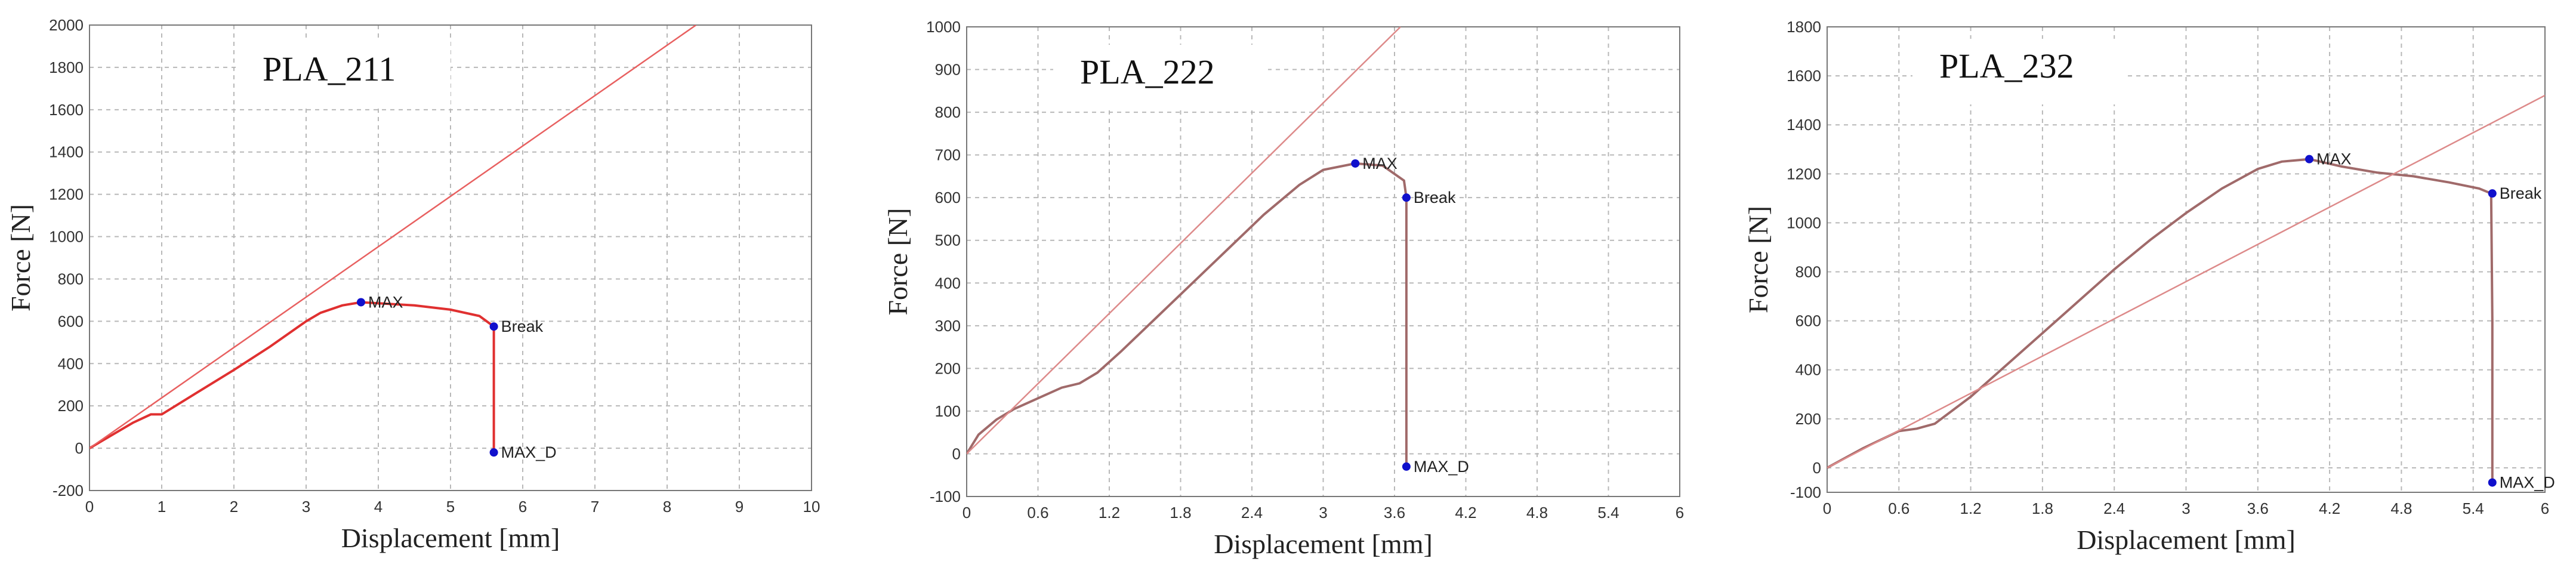  I want to click on x-tick-label: 10, so click(811, 507).